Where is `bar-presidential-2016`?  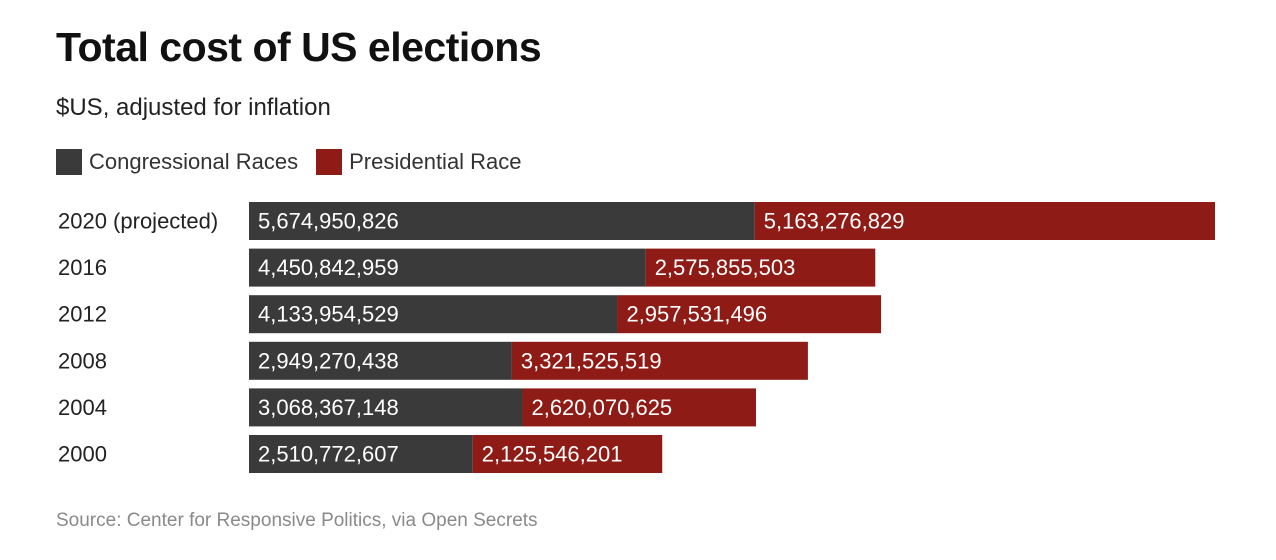 bar-presidential-2016 is located at coordinates (760, 267).